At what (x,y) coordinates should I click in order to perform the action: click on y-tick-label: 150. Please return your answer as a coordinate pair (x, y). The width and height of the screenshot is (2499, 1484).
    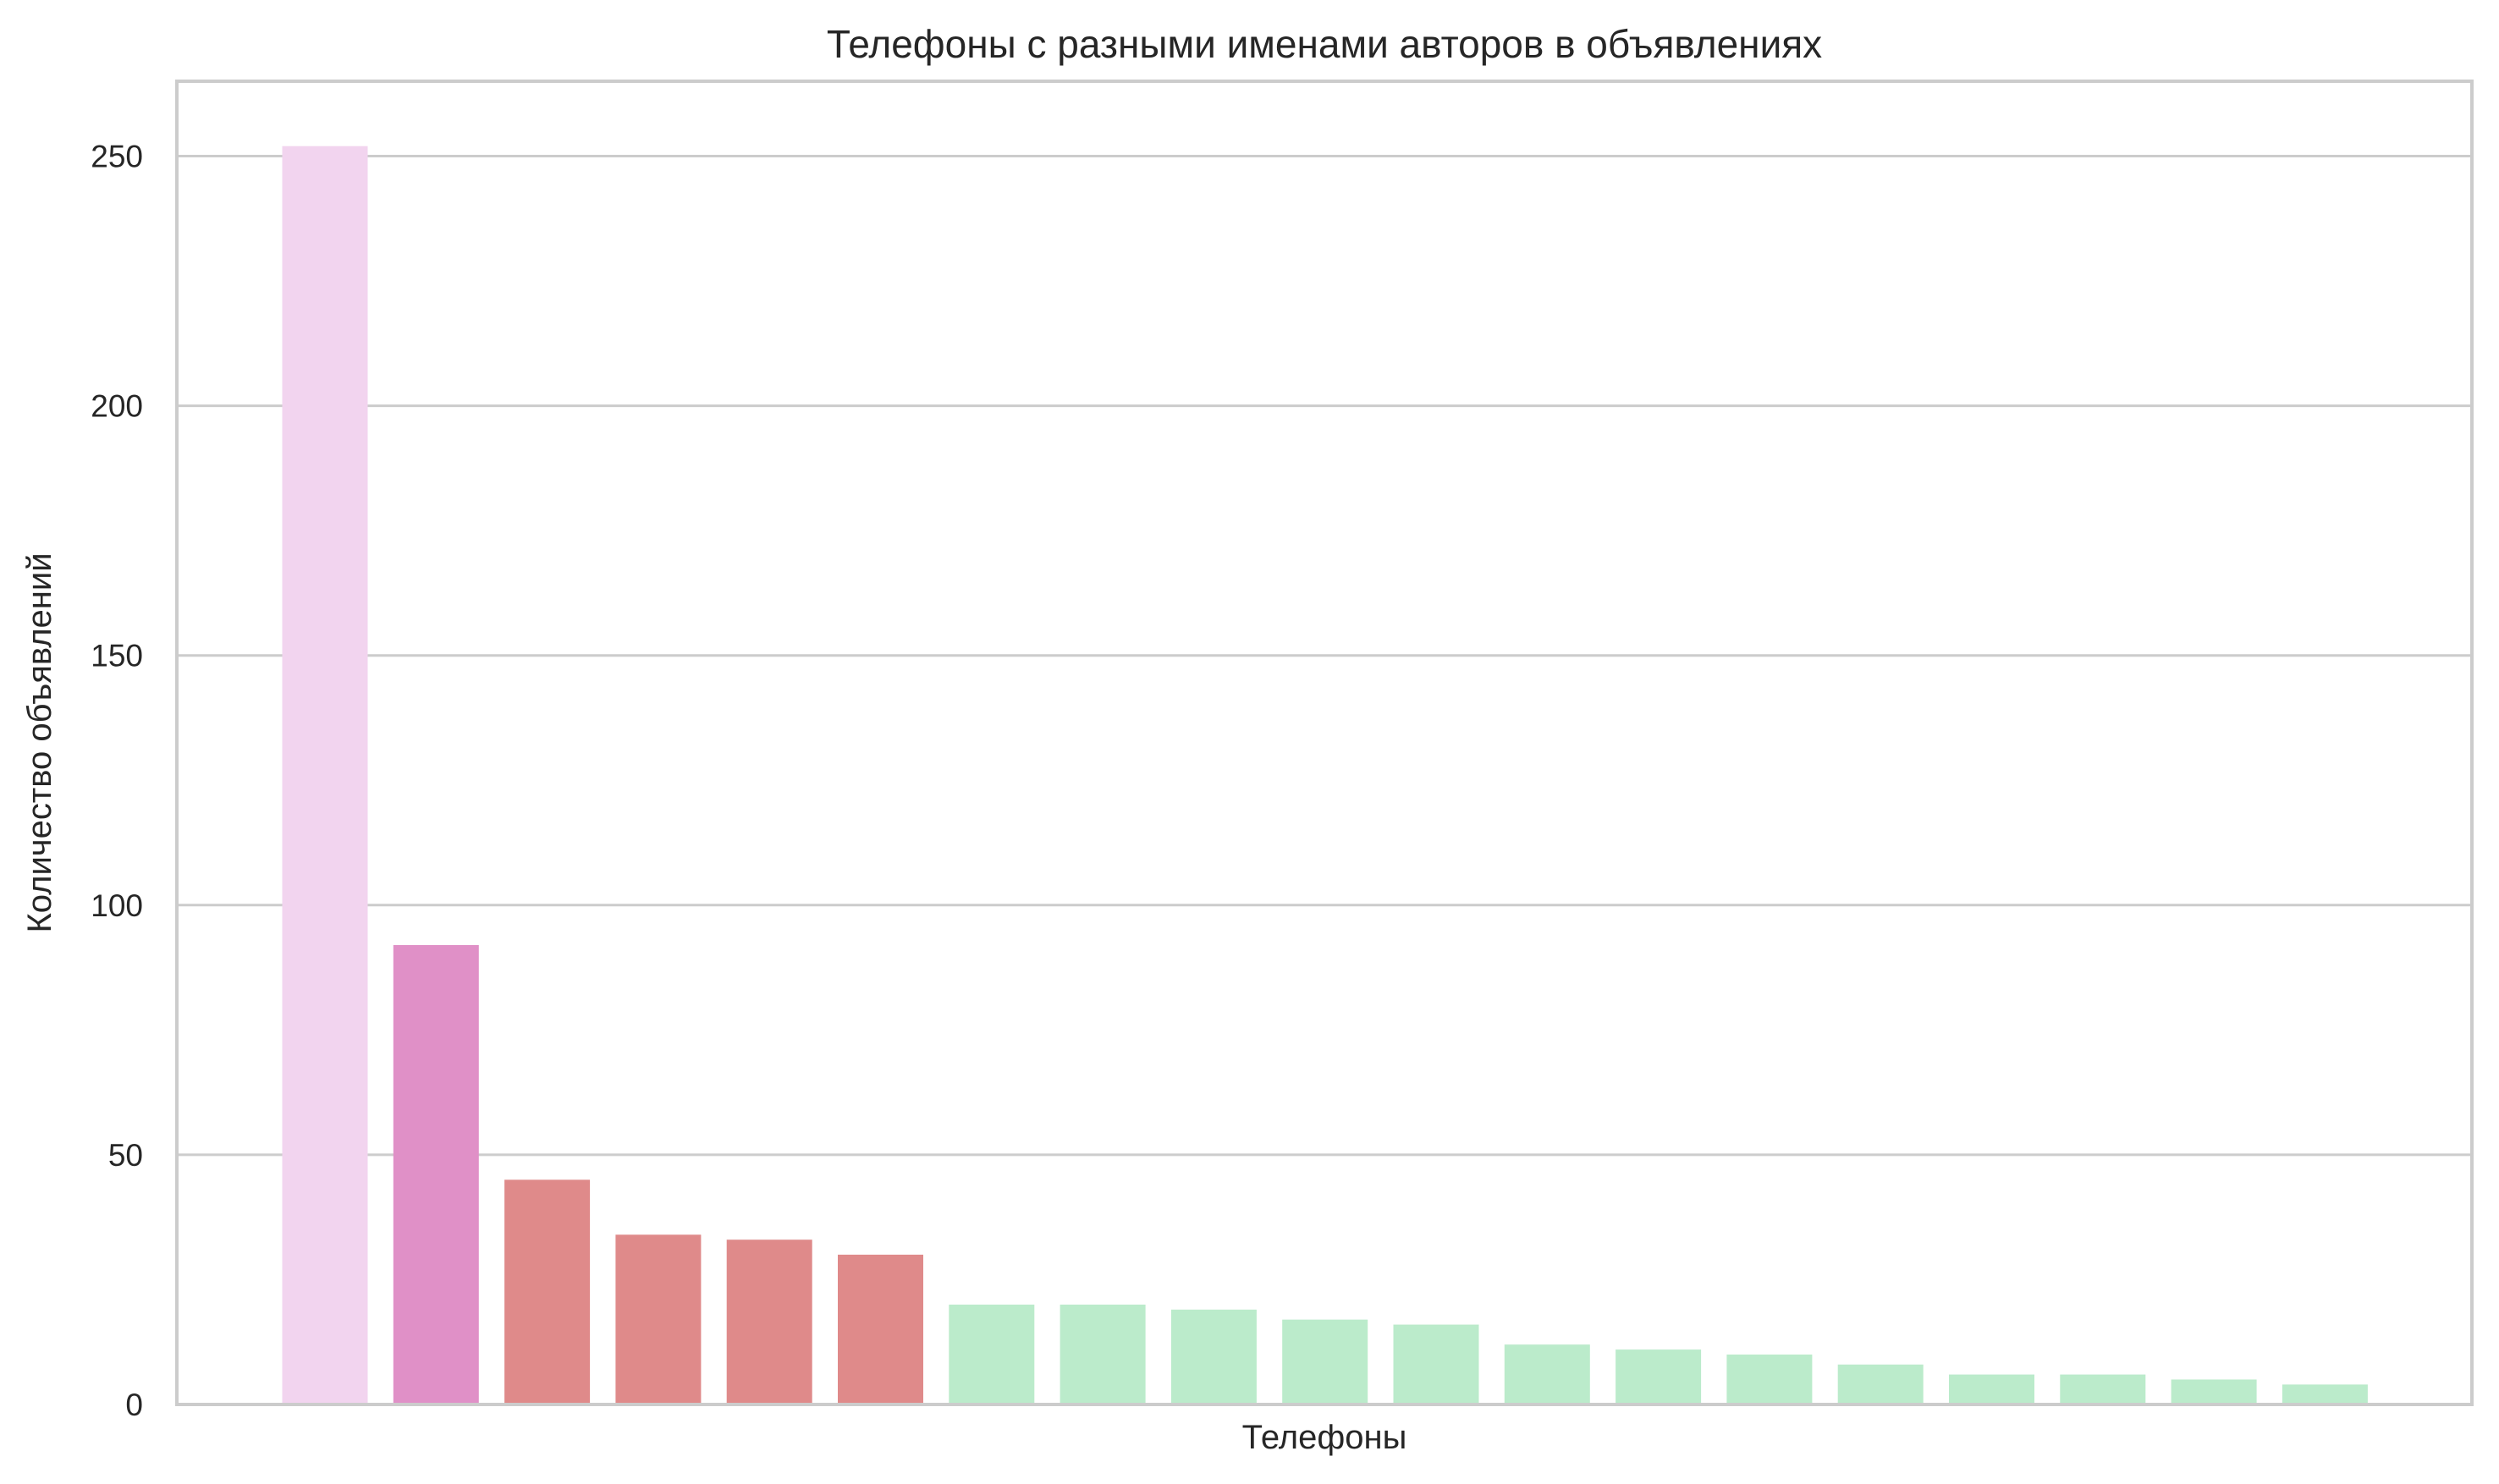
    Looking at the image, I should click on (117, 656).